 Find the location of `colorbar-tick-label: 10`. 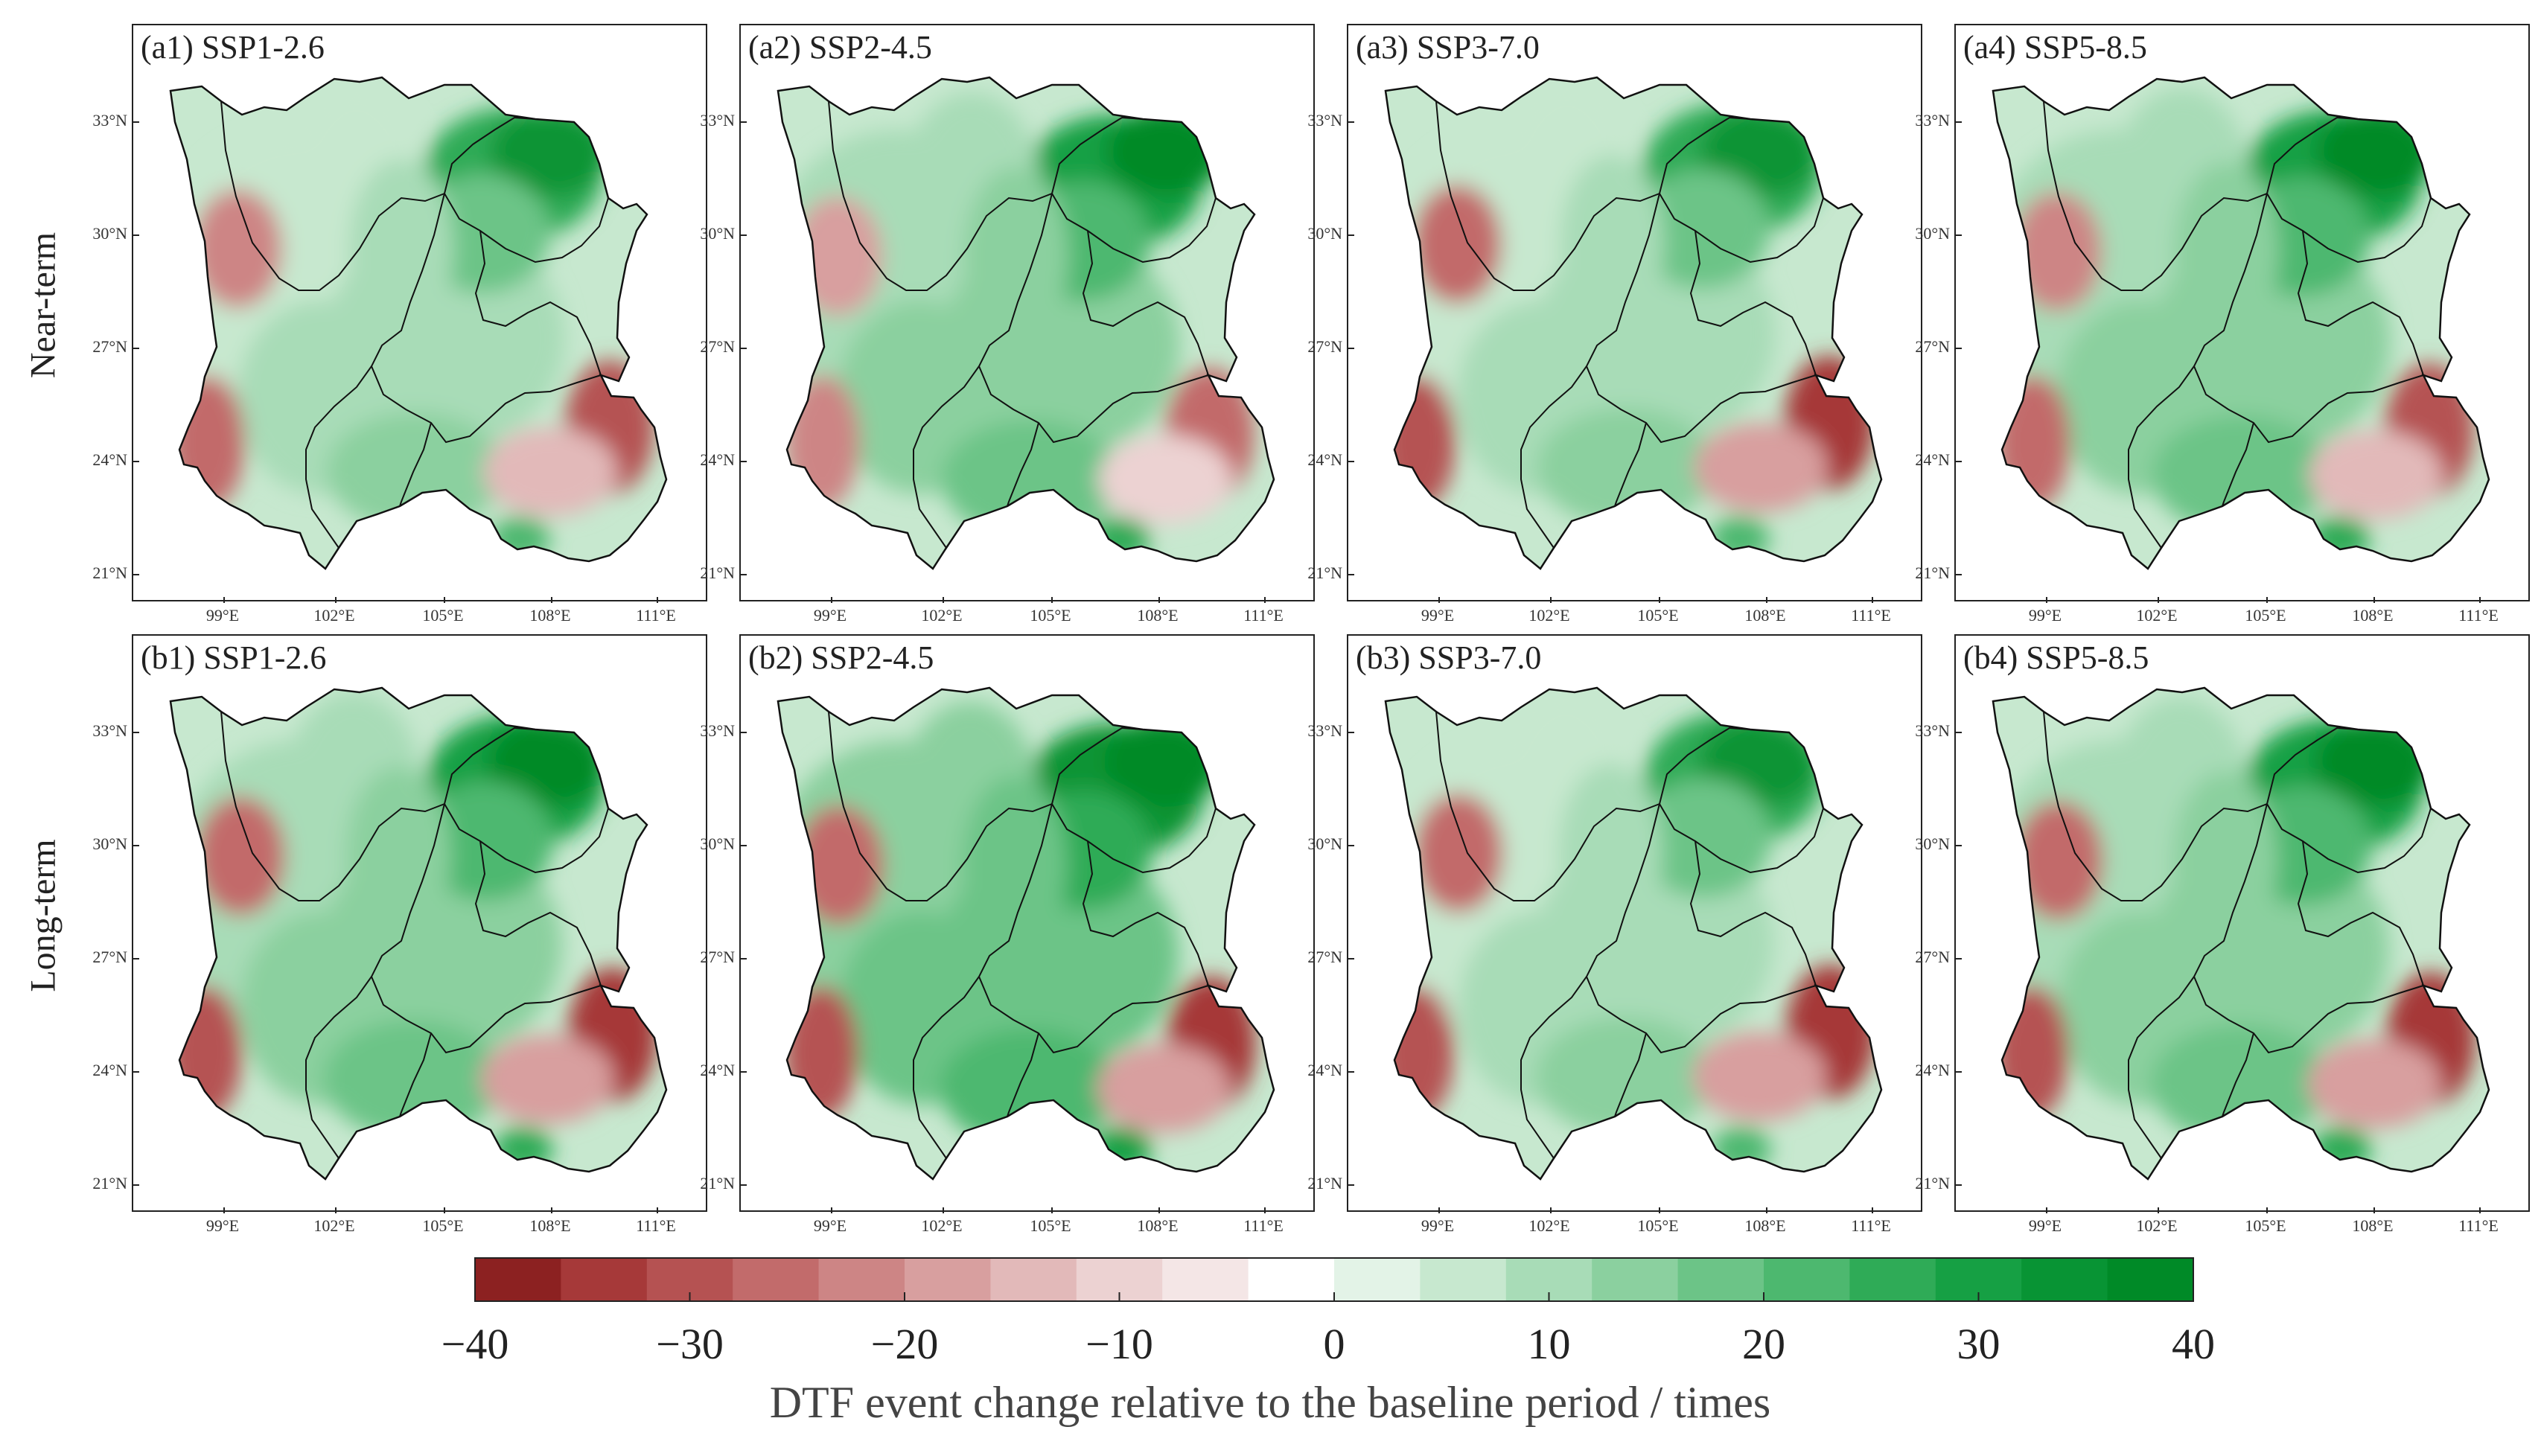

colorbar-tick-label: 10 is located at coordinates (1549, 1344).